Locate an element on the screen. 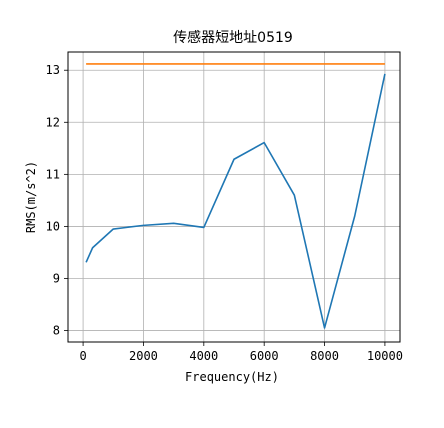 The height and width of the screenshot is (428, 444). chart-title: 传感器短地址0519 is located at coordinates (233, 37).